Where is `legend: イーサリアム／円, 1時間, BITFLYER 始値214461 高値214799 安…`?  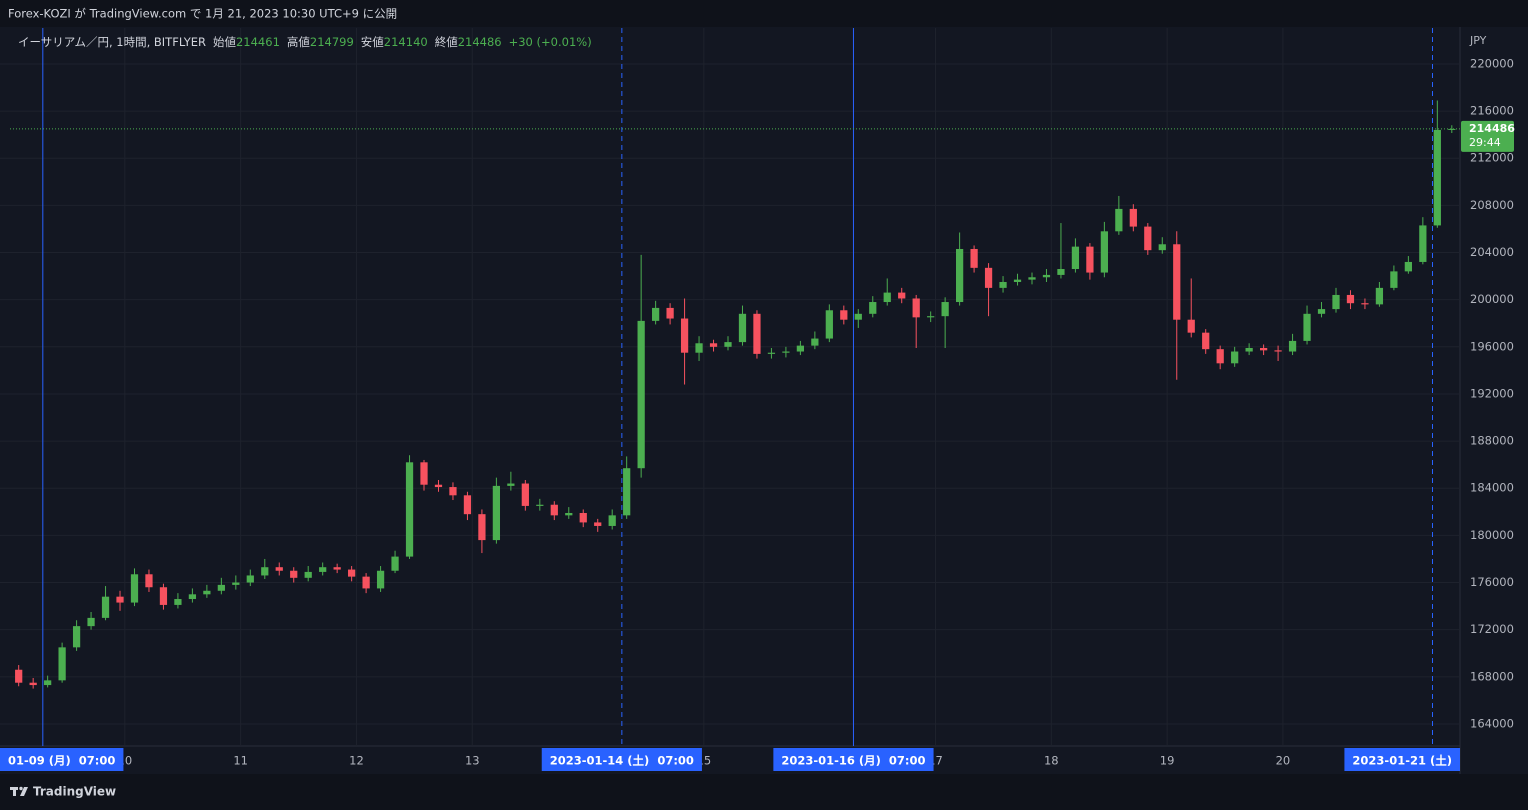 legend: イーサリアム／円, 1時間, BITFLYER 始値214461 高値214799 安… is located at coordinates (305, 42).